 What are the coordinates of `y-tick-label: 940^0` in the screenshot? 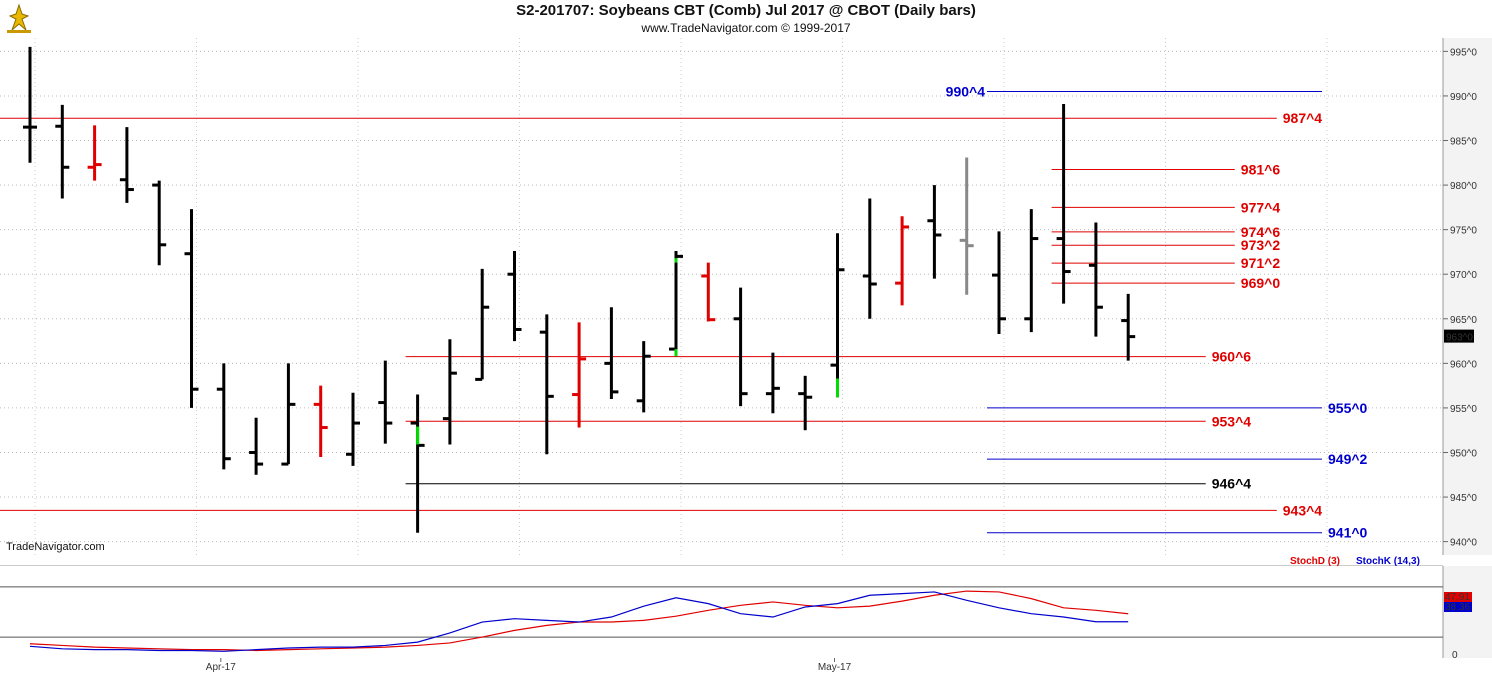 It's located at (1463, 543).